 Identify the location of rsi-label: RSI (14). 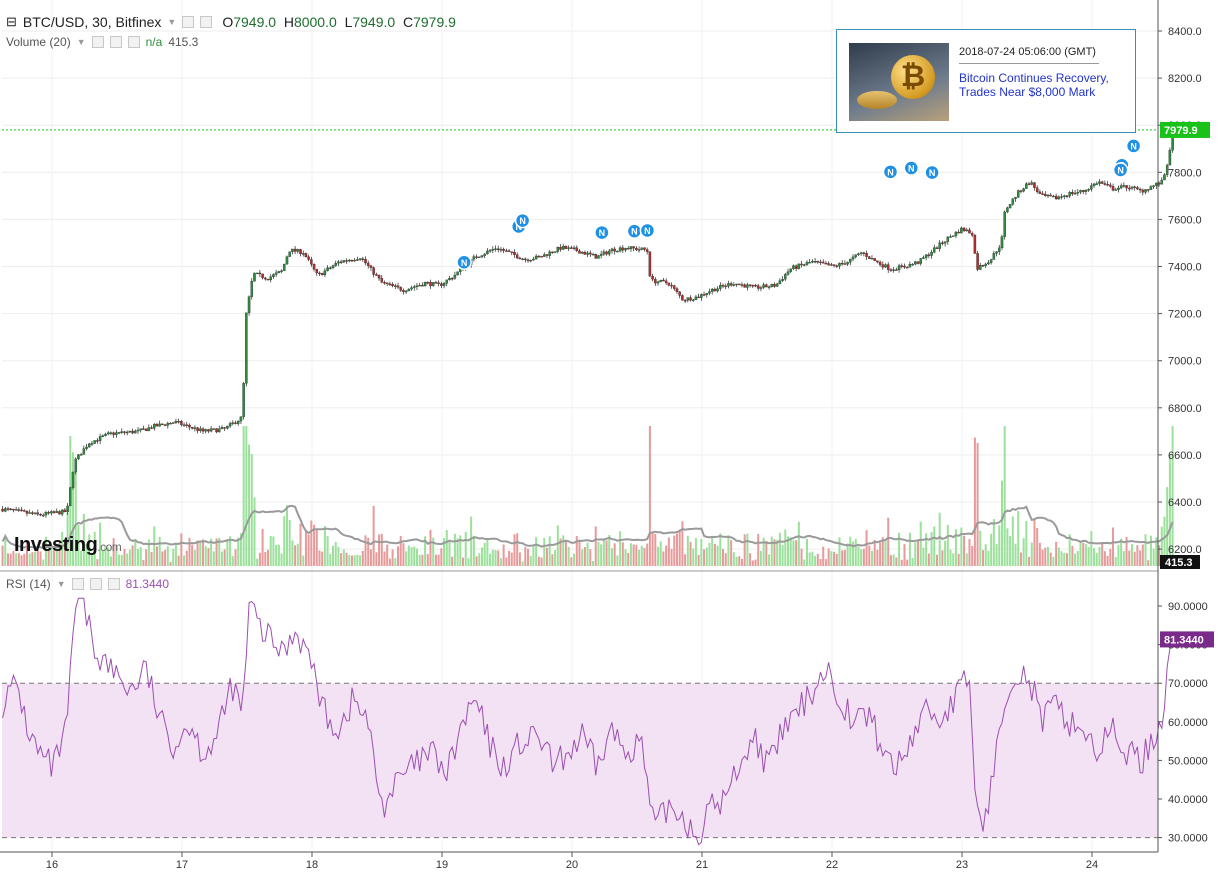
(28, 584).